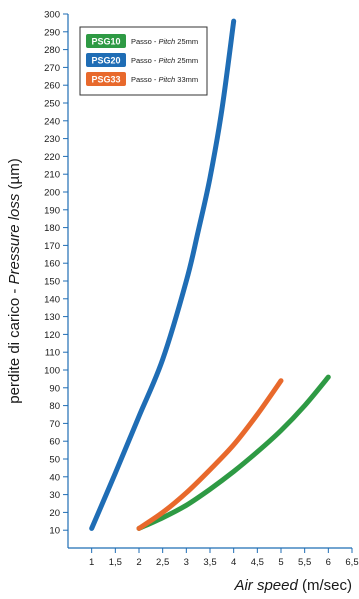 This screenshot has width=359, height=599. What do you see at coordinates (233, 562) in the screenshot?
I see `x-tick-label: 4` at bounding box center [233, 562].